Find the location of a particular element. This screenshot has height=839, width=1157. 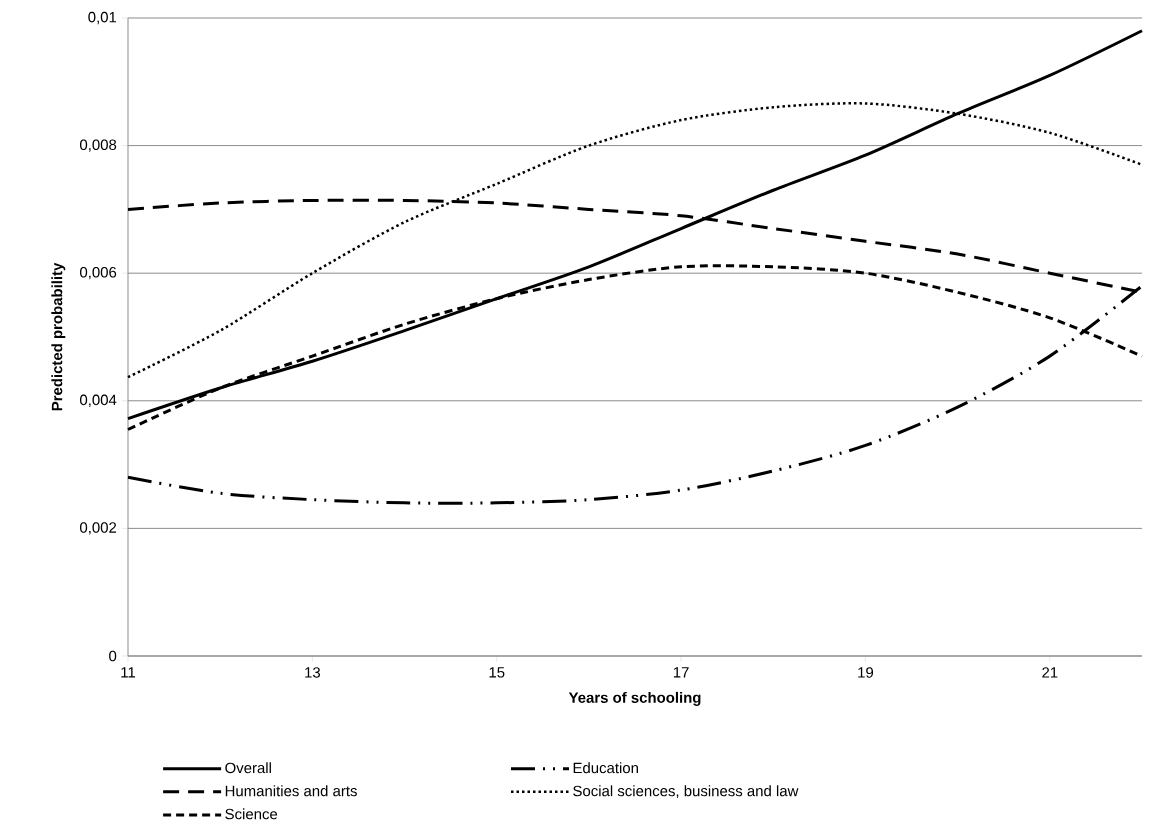

x-tick-label: 11 is located at coordinates (128, 672).